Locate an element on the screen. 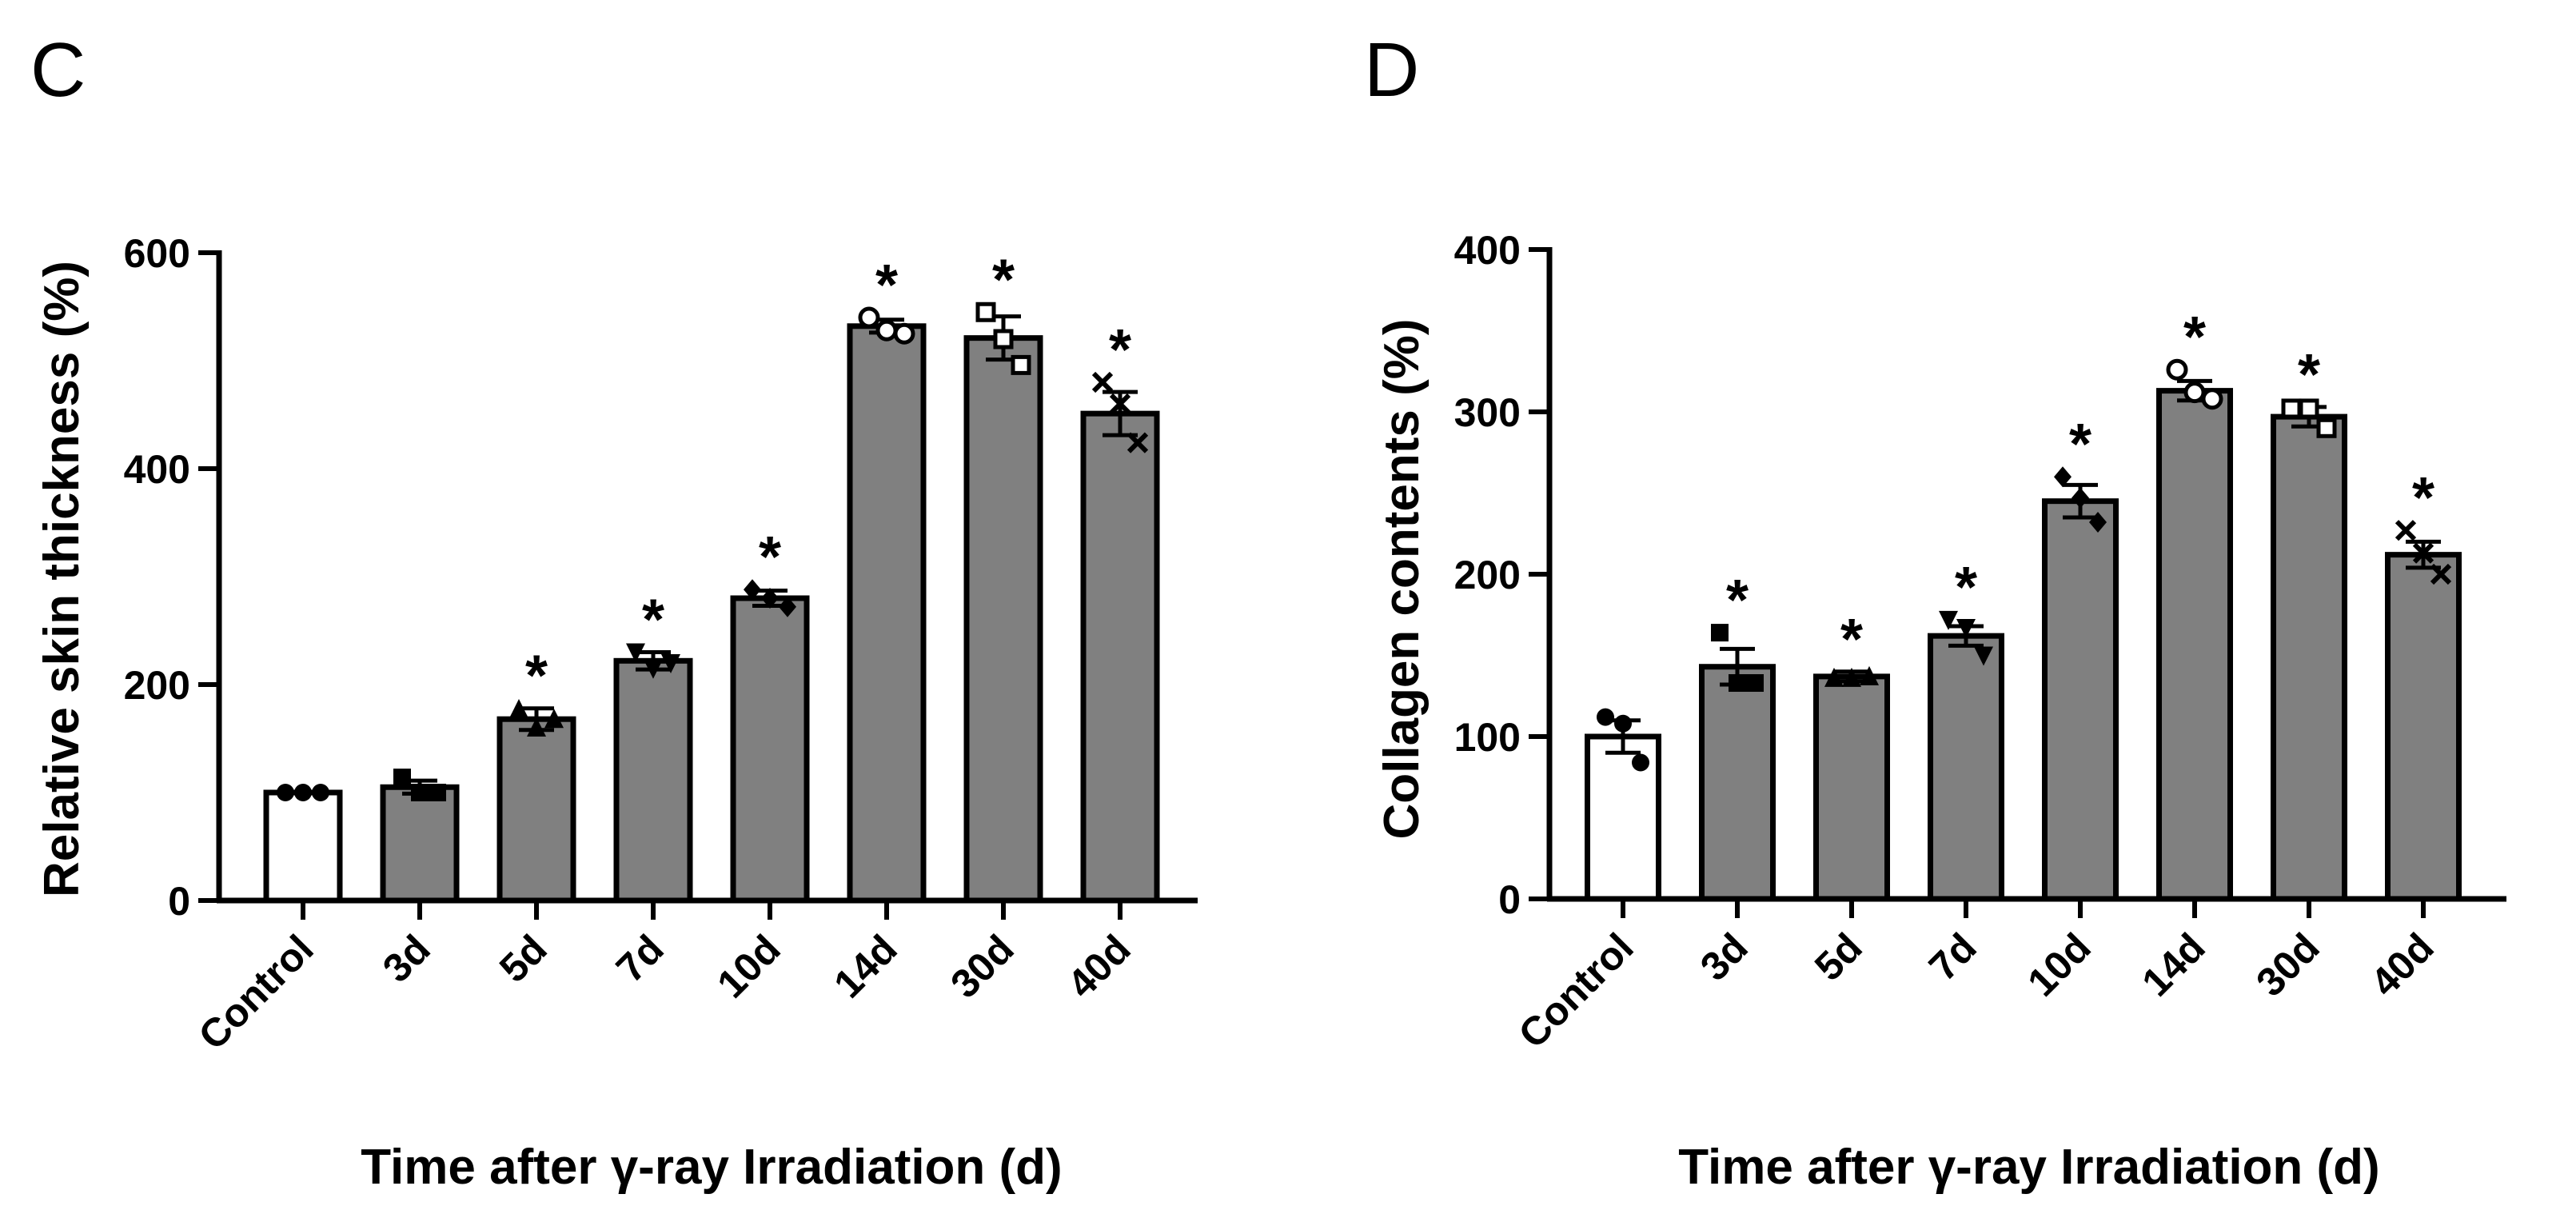 Image resolution: width=2576 pixels, height=1222 pixels. panel-d-x-tick-label: 30d is located at coordinates (2288, 964).